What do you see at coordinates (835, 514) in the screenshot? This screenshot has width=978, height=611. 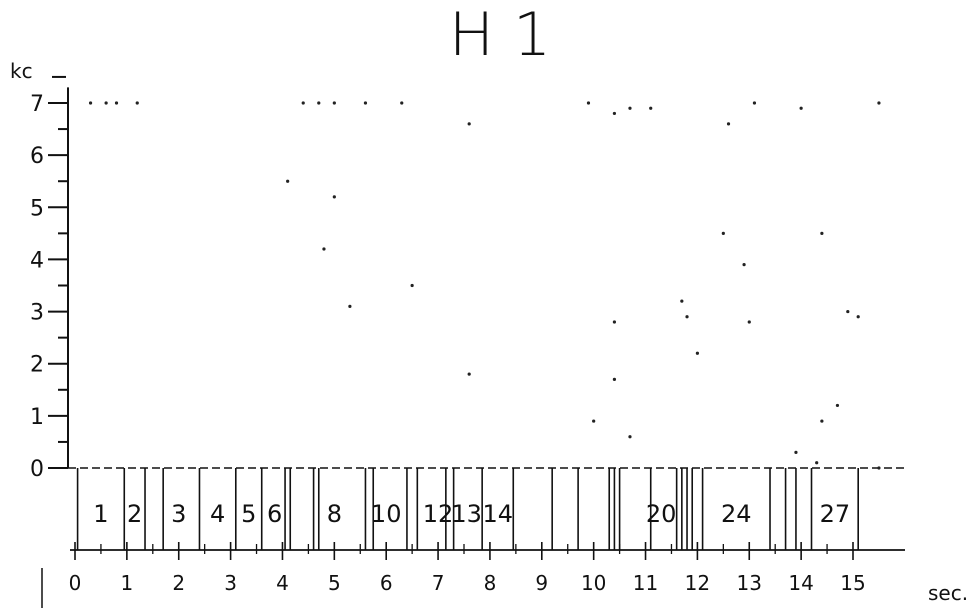 I see `segment-label: 27` at bounding box center [835, 514].